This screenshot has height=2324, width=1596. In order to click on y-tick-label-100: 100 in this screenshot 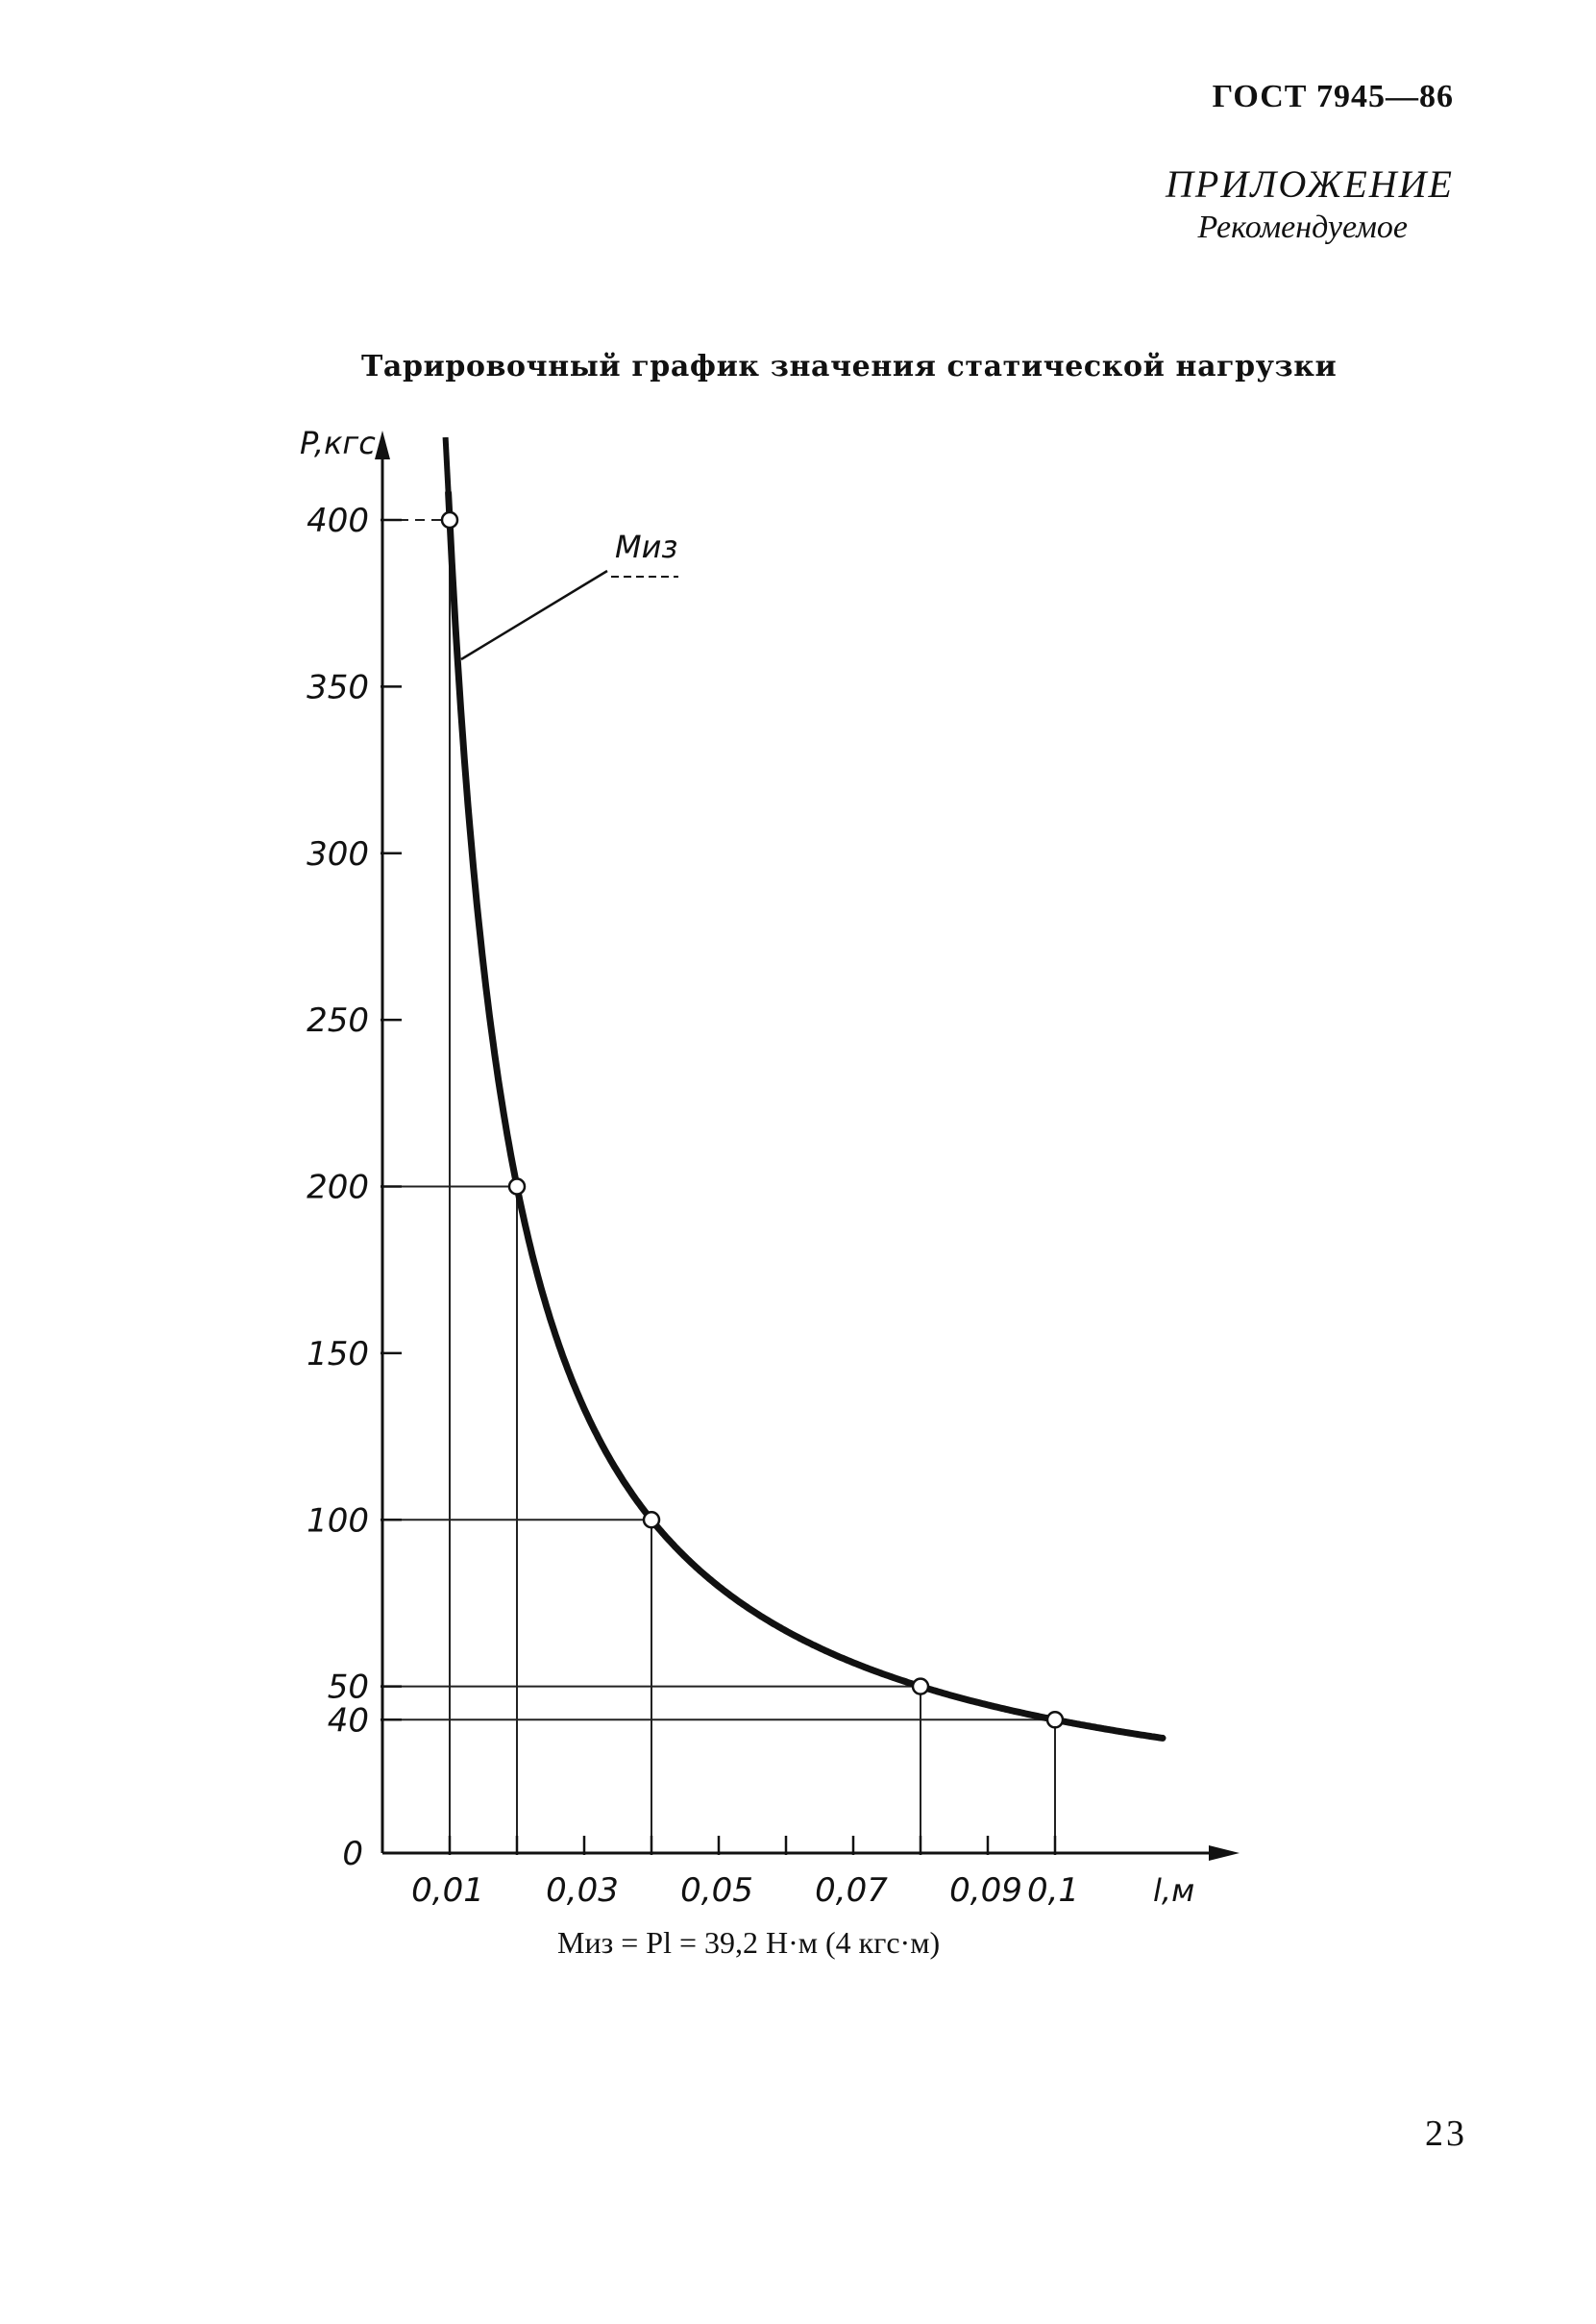, I will do `click(338, 1520)`.